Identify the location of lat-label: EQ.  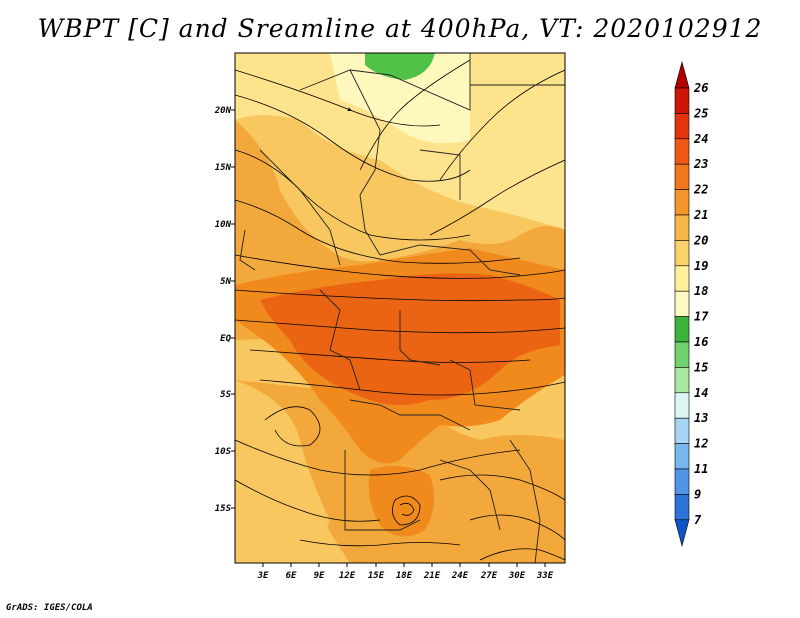
(225, 339).